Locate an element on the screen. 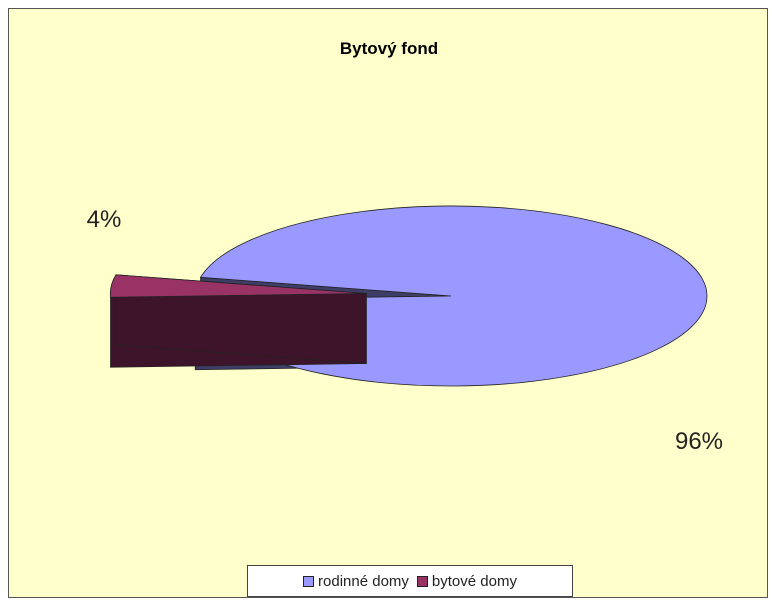  legend-item-bytove-domy: bytové domy is located at coordinates (466, 581).